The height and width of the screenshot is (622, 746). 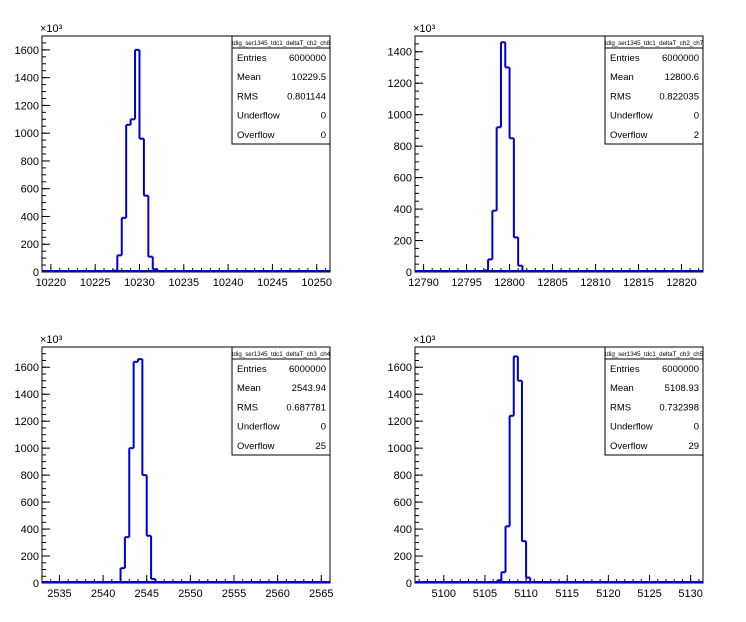 What do you see at coordinates (485, 594) in the screenshot?
I see `x-tick-label: 5105` at bounding box center [485, 594].